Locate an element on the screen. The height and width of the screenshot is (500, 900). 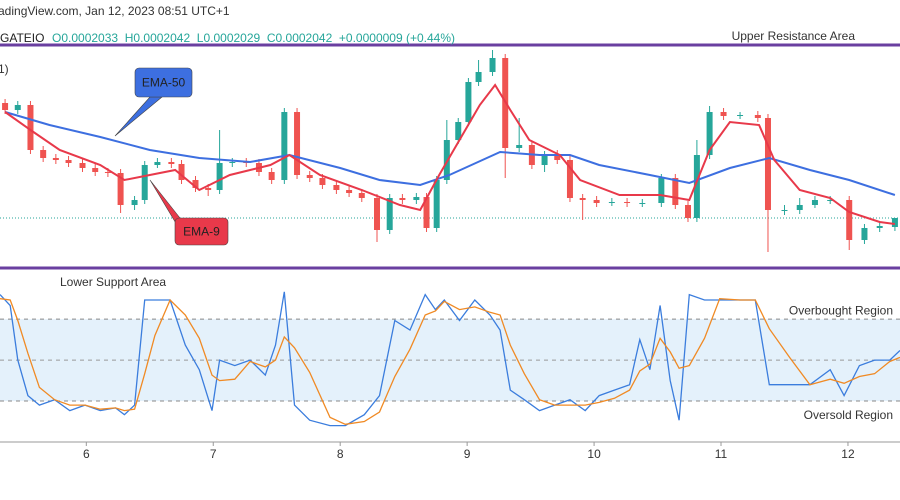
x-tick-label: 9 is located at coordinates (467, 454).